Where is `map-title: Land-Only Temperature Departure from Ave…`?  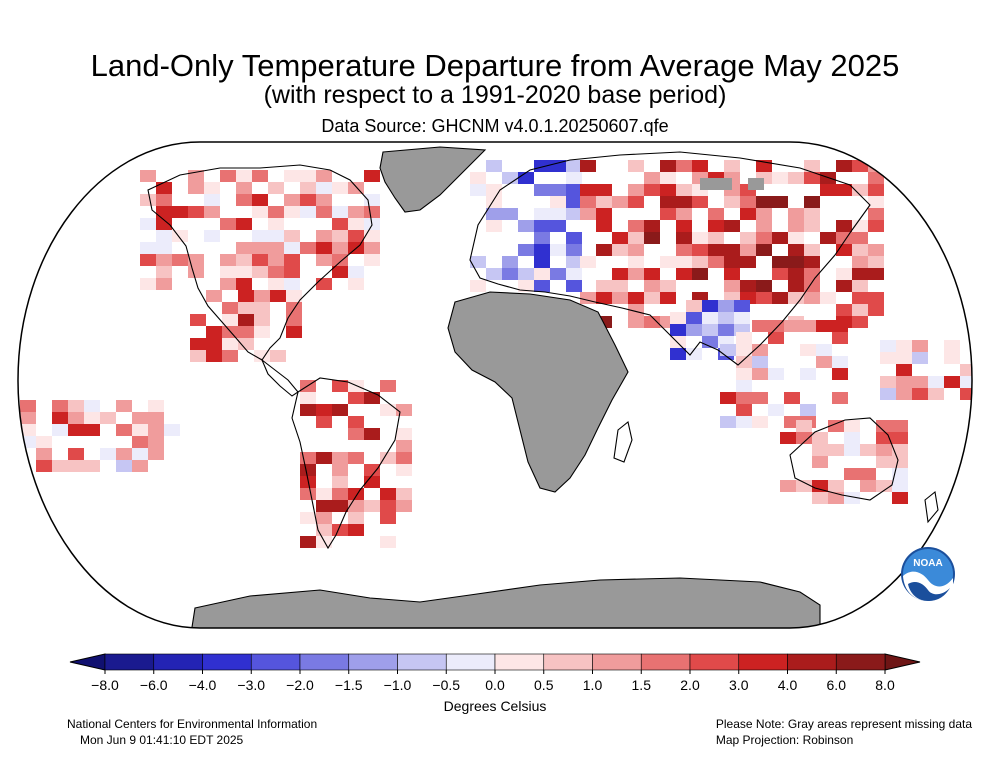 map-title: Land-Only Temperature Departure from Ave… is located at coordinates (495, 65).